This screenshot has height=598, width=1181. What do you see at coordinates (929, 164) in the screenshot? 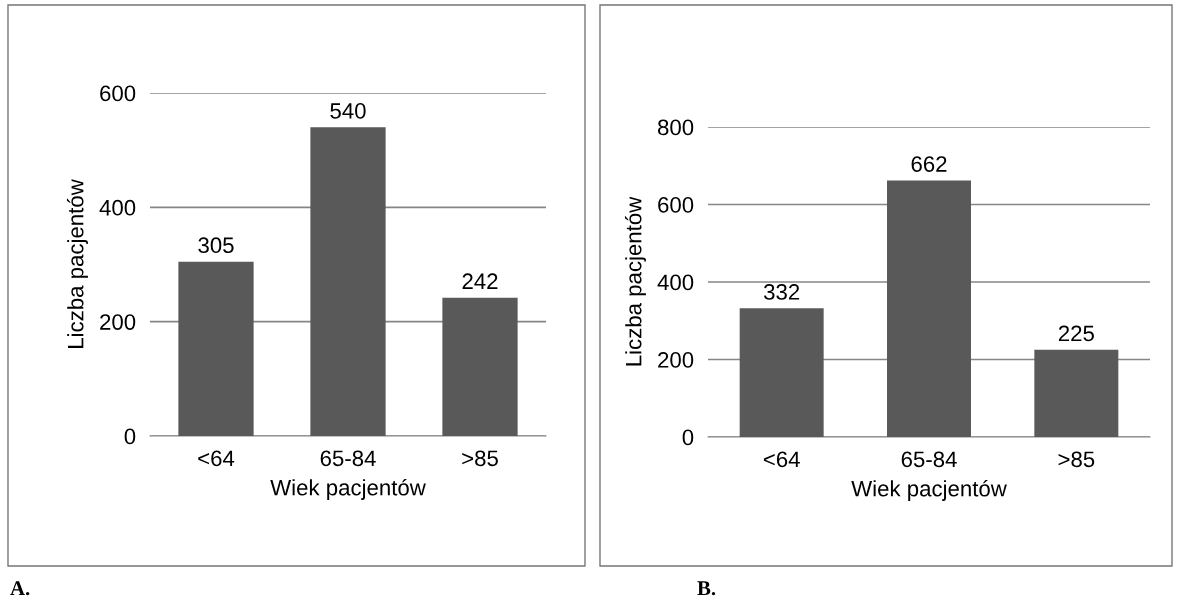
I see `data-label: 662` at bounding box center [929, 164].